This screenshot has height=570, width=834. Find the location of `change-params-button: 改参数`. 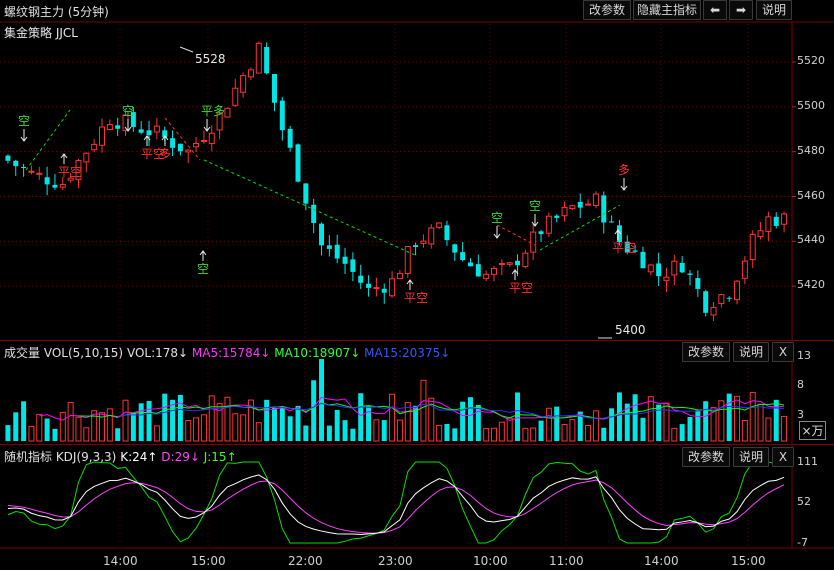

change-params-button: 改参数 is located at coordinates (607, 10).